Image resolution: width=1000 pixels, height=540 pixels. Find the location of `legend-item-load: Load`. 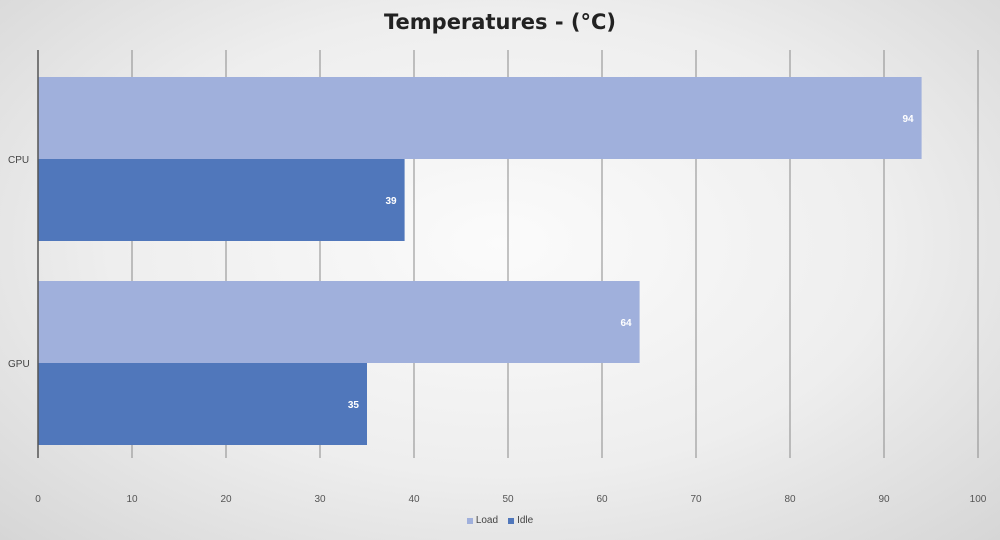

legend-item-load: Load is located at coordinates (482, 520).